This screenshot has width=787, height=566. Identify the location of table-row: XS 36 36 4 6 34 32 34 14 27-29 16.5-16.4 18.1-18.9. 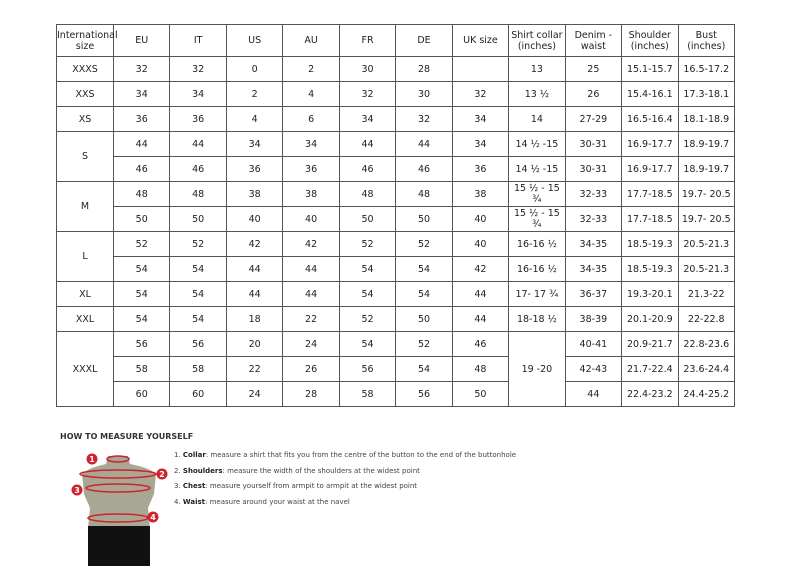
(396, 119).